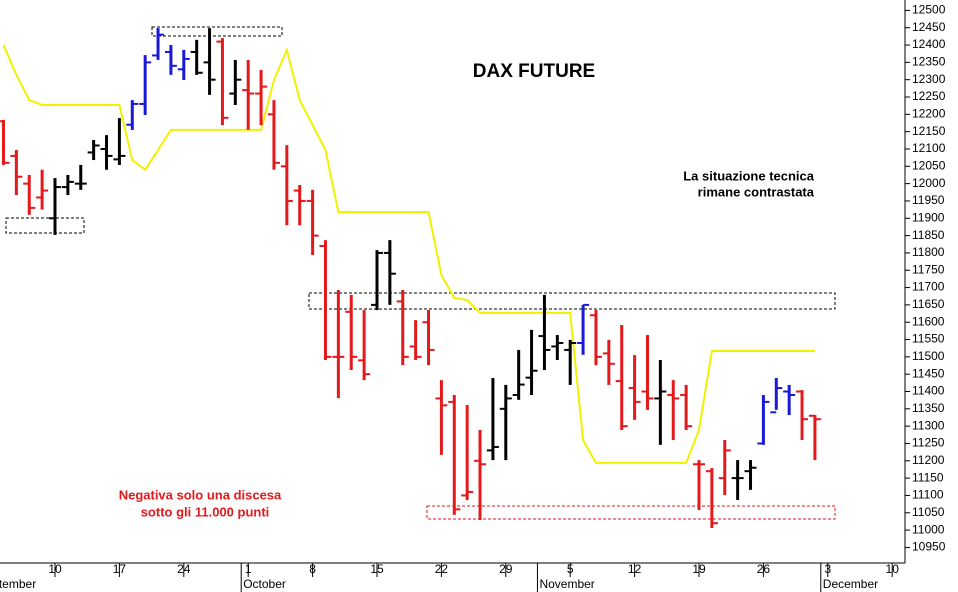  I want to click on y-tick-label: 11250, so click(928, 443).